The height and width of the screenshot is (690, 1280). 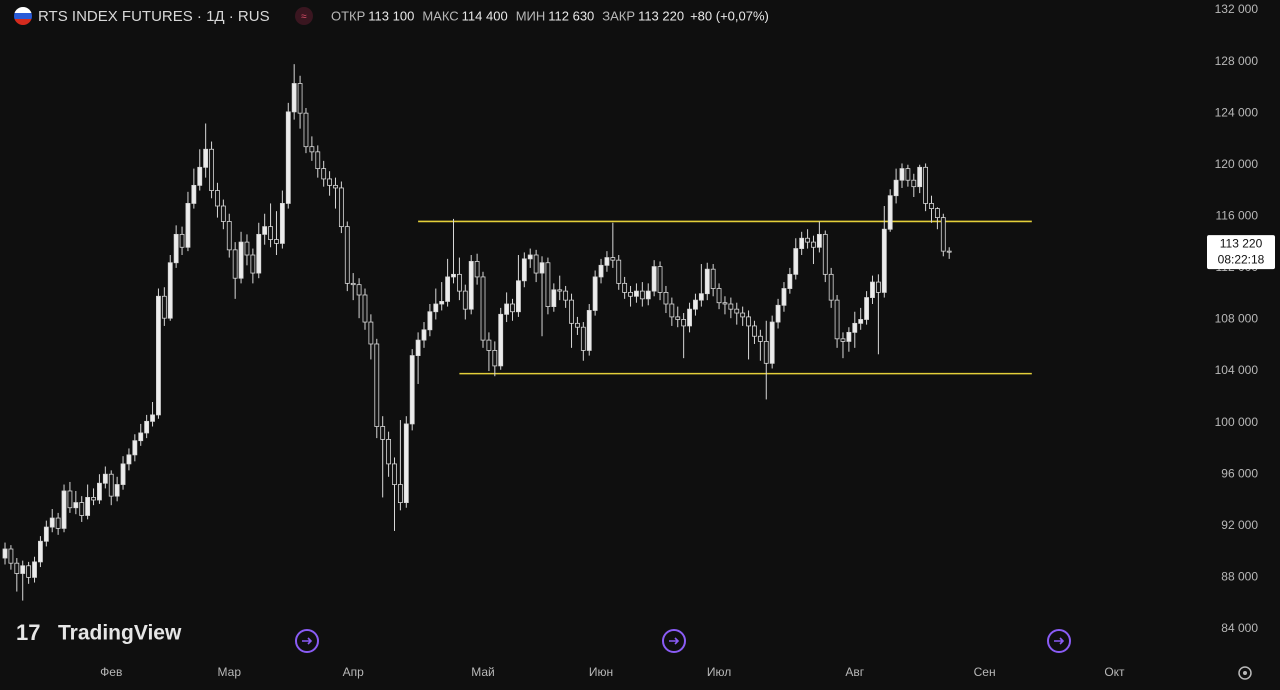 I want to click on y-tick-label: 108 000, so click(x=1237, y=319).